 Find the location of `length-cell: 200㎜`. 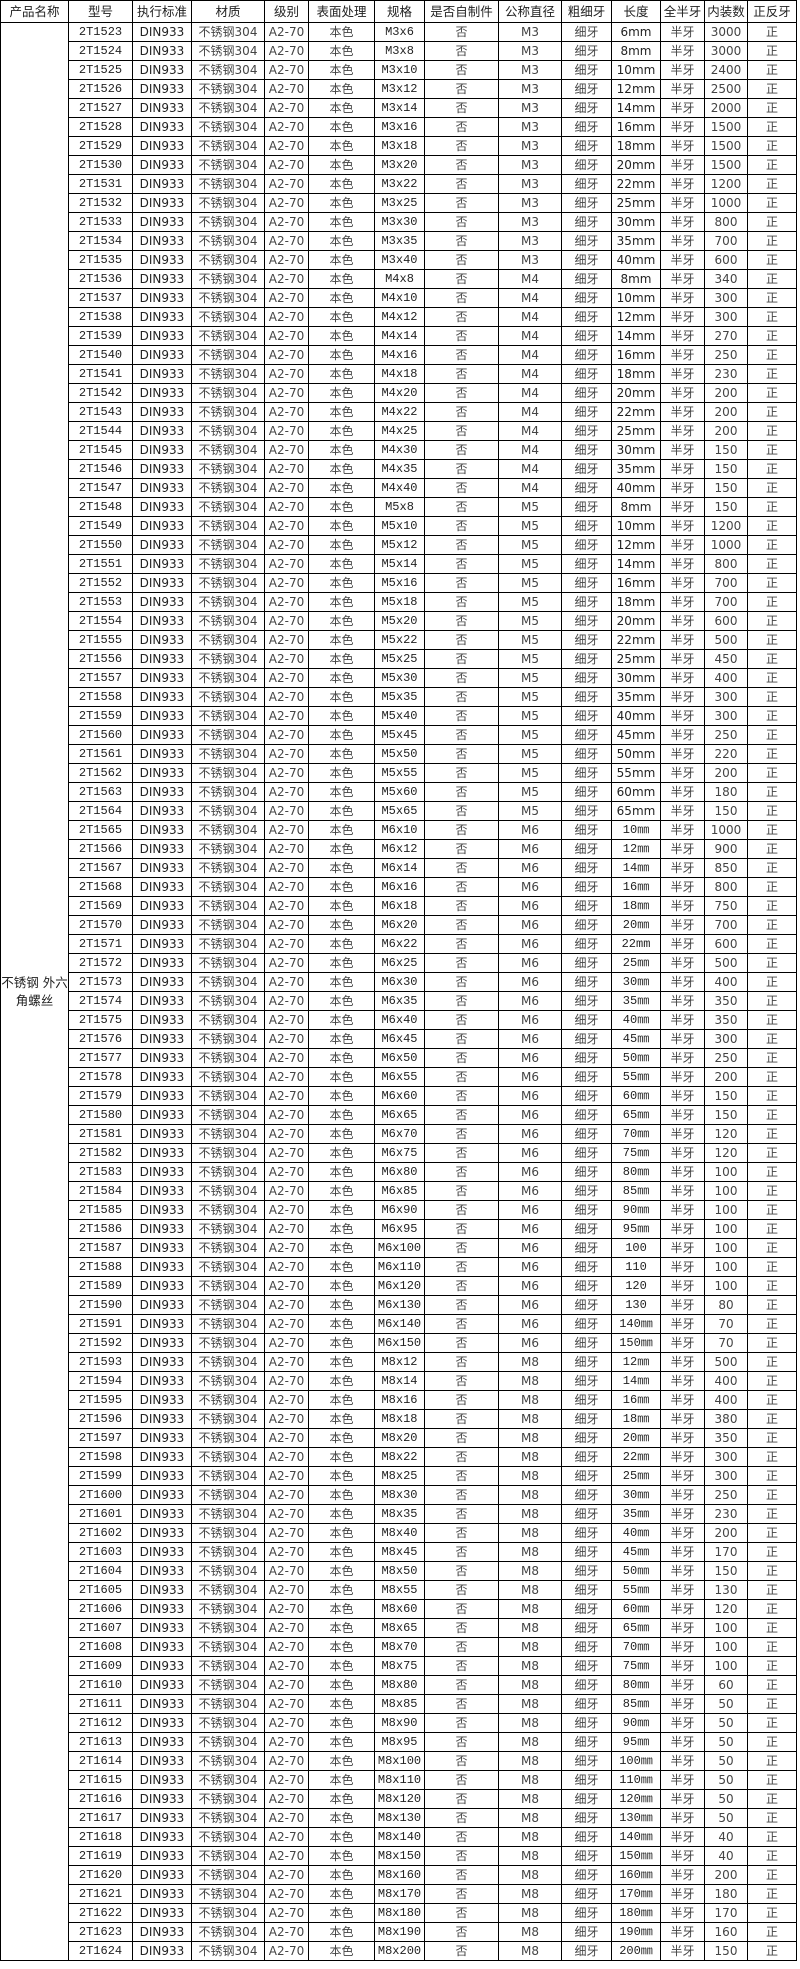

length-cell: 200㎜ is located at coordinates (636, 1951).